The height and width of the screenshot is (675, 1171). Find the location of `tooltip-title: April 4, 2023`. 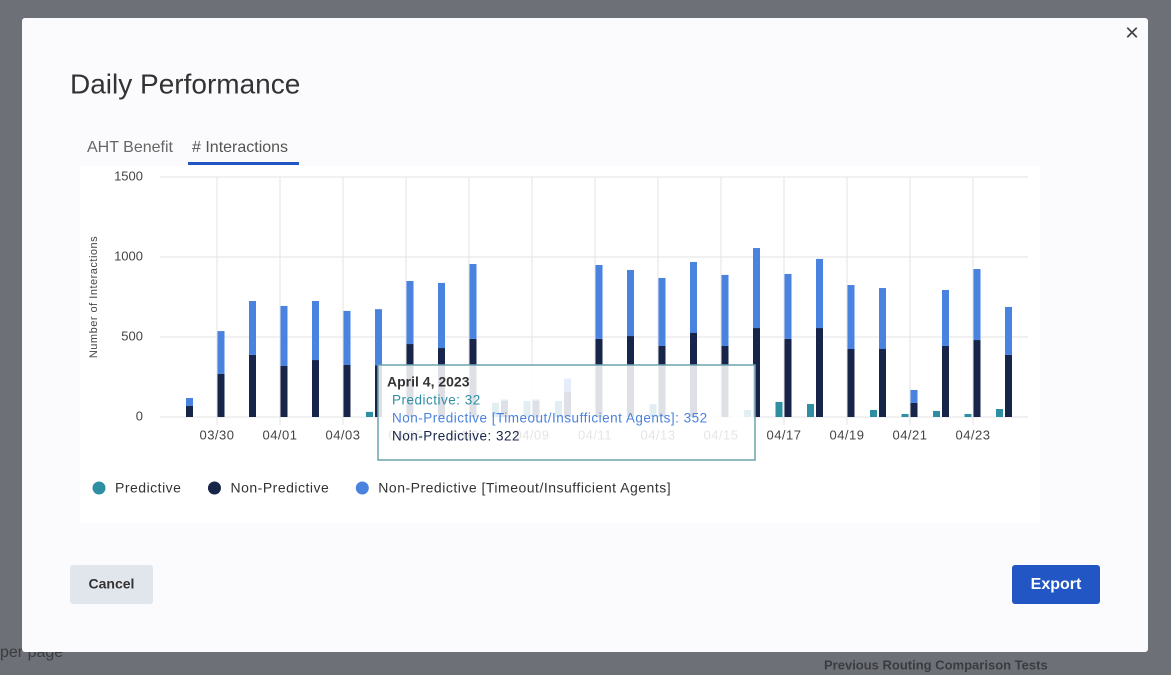

tooltip-title: April 4, 2023 is located at coordinates (428, 382).